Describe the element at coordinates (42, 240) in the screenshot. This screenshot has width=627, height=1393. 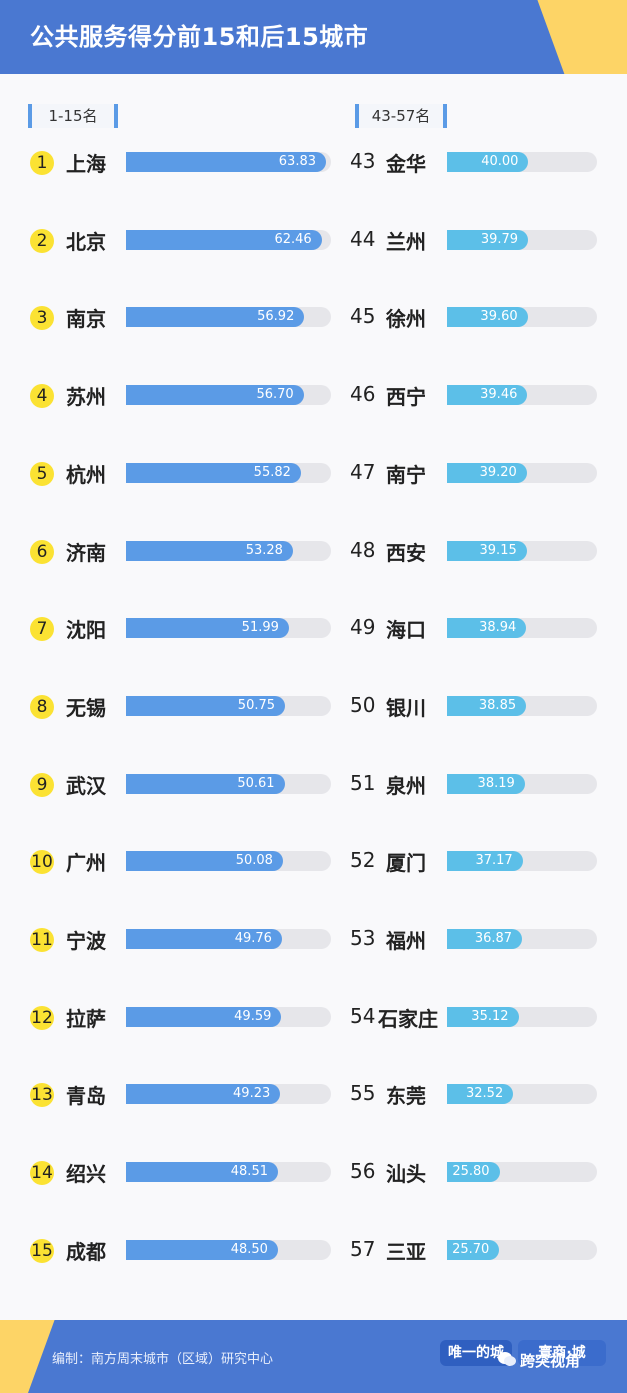
I see `rank-badge: 2` at that location.